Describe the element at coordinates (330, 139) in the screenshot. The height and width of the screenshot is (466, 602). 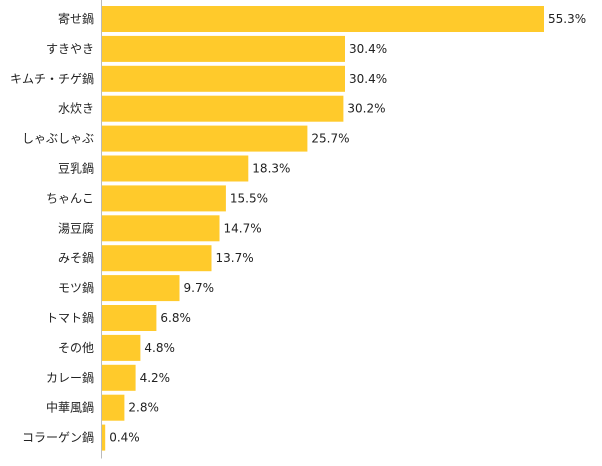
I see `value-label-4: 25.7%` at that location.